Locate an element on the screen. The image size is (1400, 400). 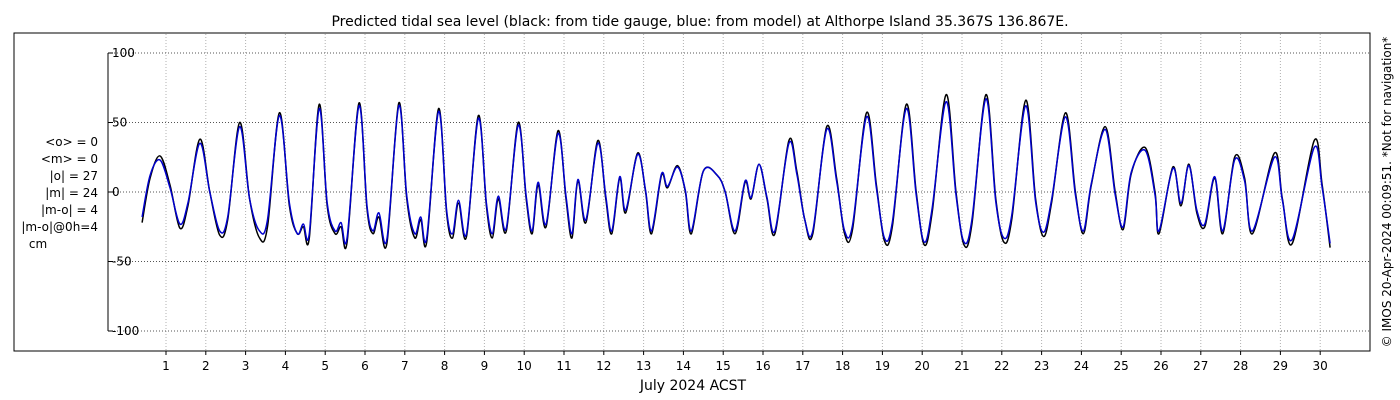
y-tick-label: -50 is located at coordinates (122, 262).